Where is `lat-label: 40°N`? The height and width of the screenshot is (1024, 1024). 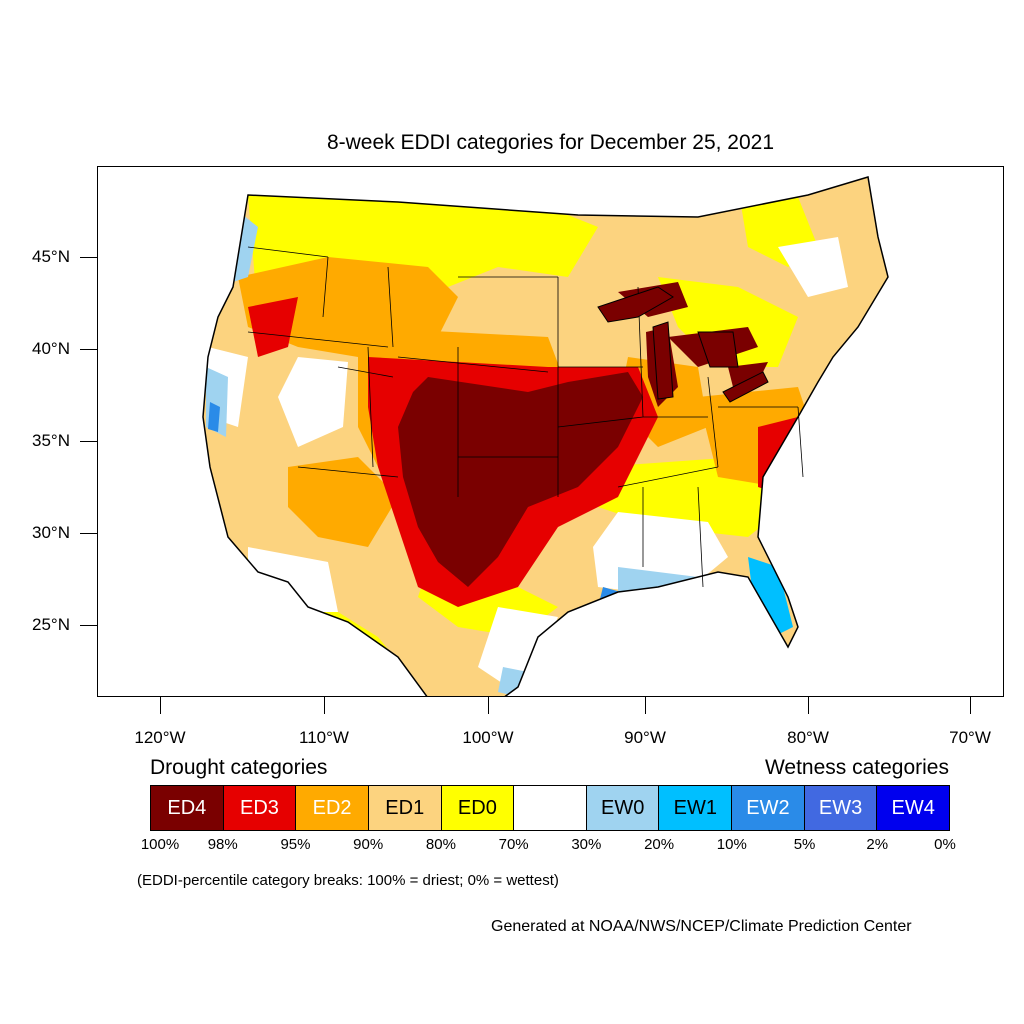 lat-label: 40°N is located at coordinates (51, 348).